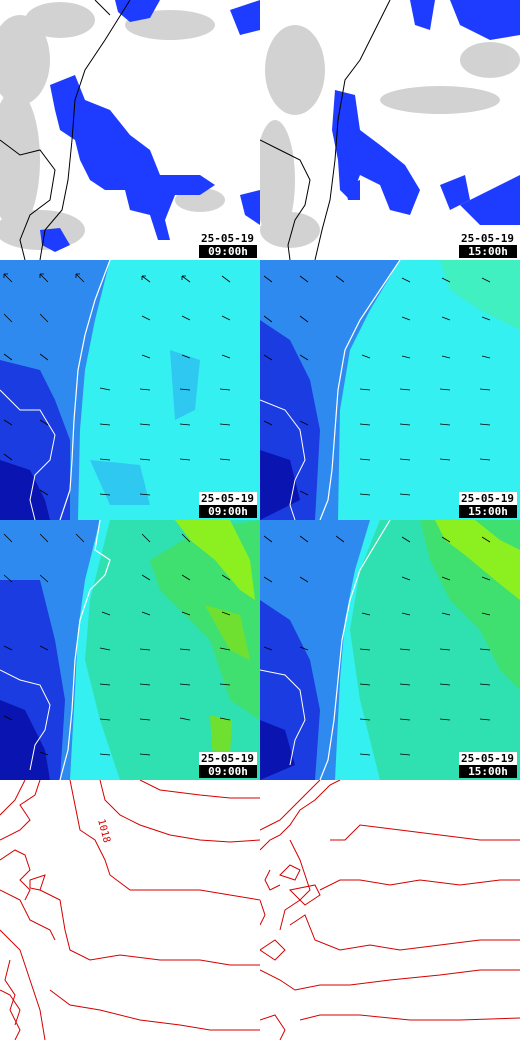 The width and height of the screenshot is (520, 1040). I want to click on precipitation-map-1500: 25-05-19 15:00h, so click(390, 130).